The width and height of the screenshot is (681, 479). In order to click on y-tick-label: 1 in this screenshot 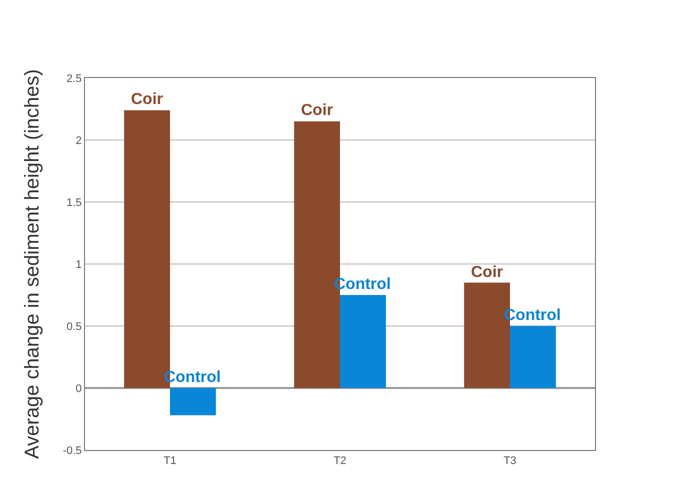, I will do `click(79, 264)`.